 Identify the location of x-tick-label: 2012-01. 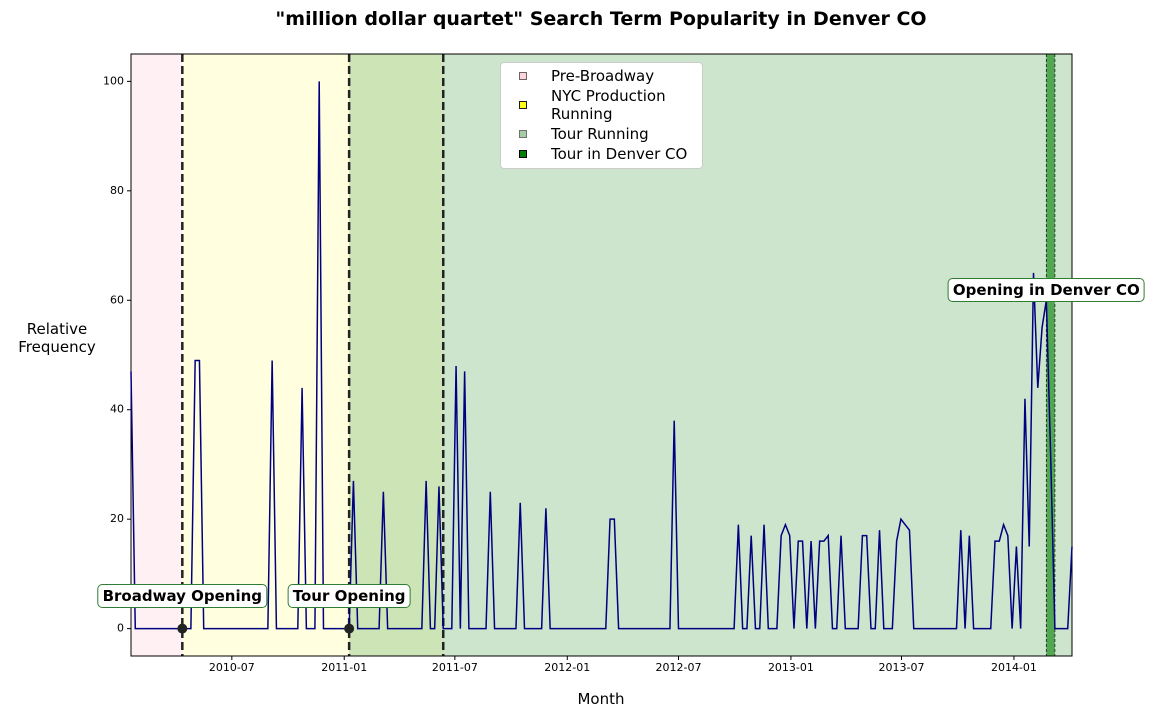
(567, 667).